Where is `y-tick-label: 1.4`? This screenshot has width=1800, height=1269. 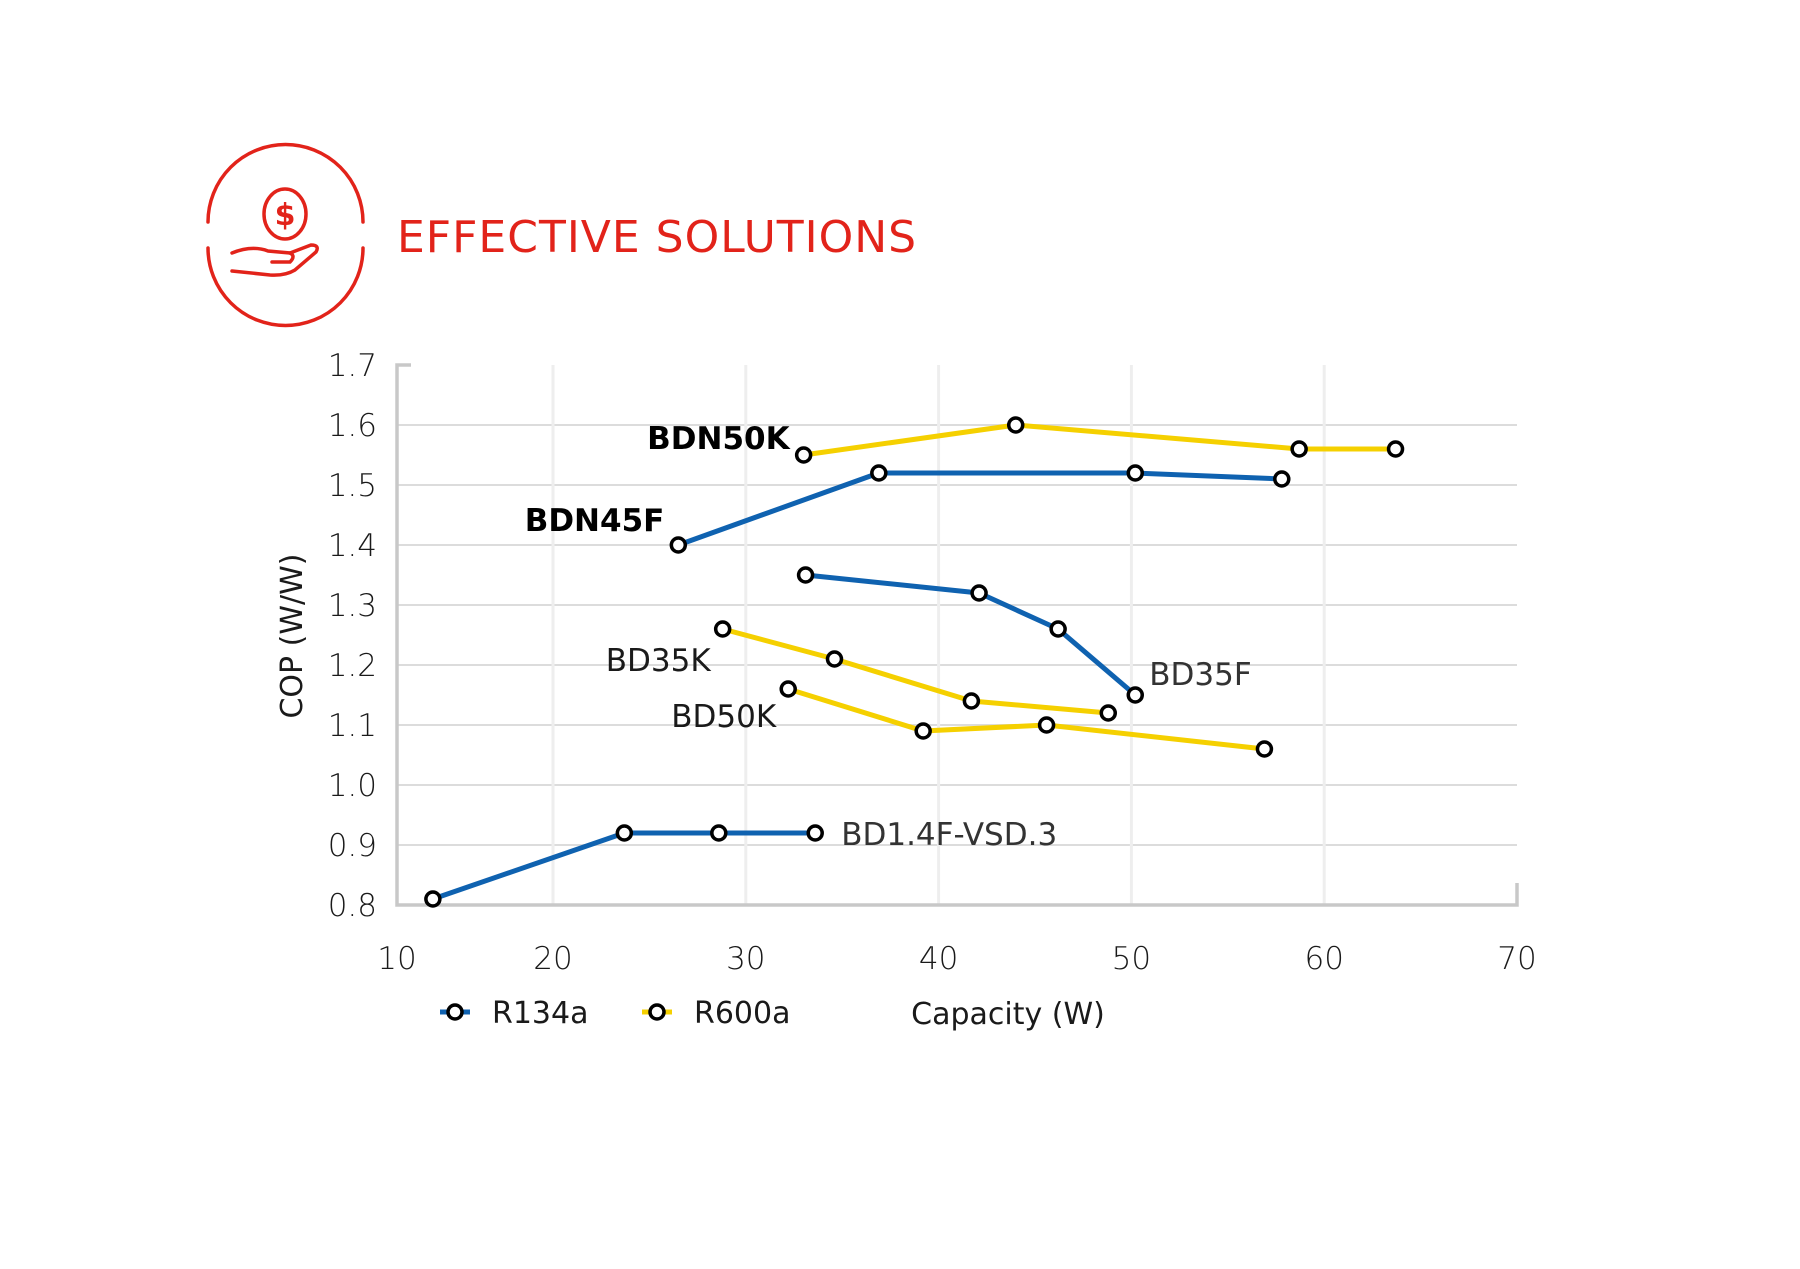 y-tick-label: 1.4 is located at coordinates (352, 546).